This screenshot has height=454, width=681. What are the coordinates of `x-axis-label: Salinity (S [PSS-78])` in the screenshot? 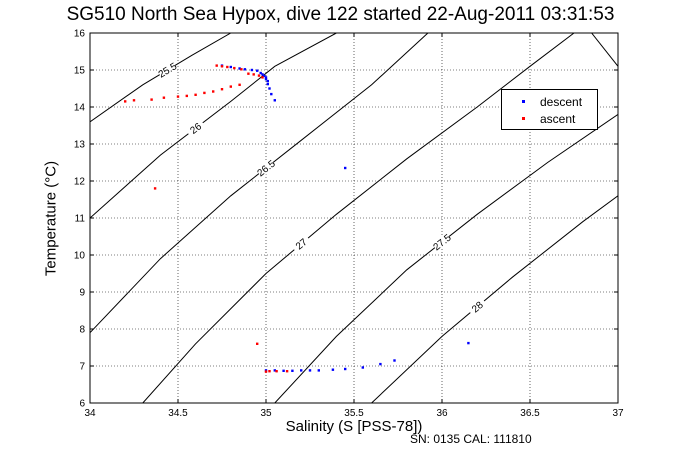 It's located at (354, 426).